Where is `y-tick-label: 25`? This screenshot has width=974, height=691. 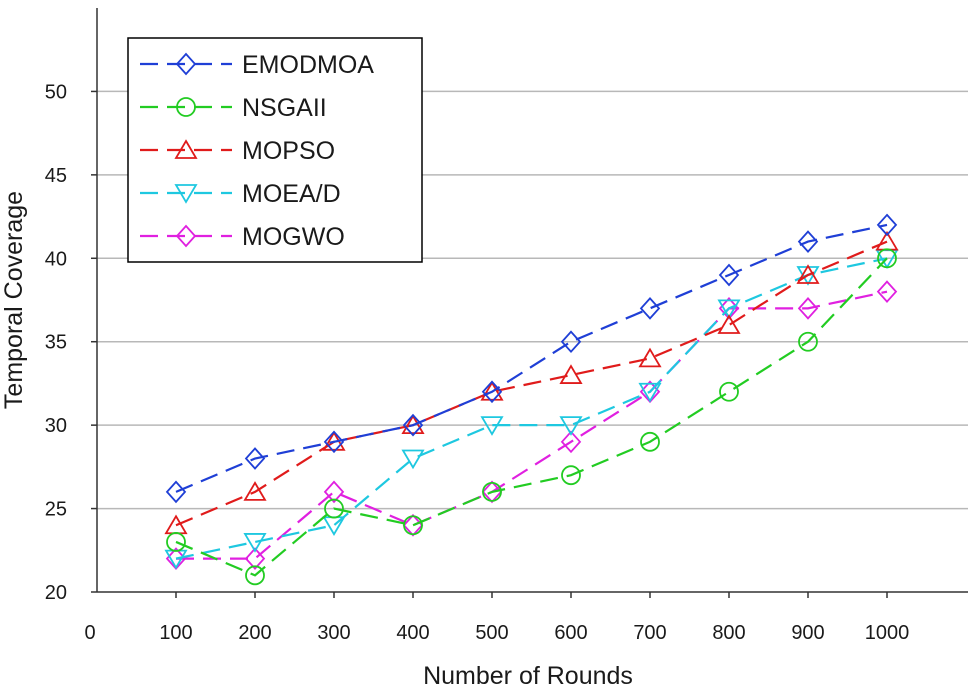
y-tick-label: 25 is located at coordinates (56, 510).